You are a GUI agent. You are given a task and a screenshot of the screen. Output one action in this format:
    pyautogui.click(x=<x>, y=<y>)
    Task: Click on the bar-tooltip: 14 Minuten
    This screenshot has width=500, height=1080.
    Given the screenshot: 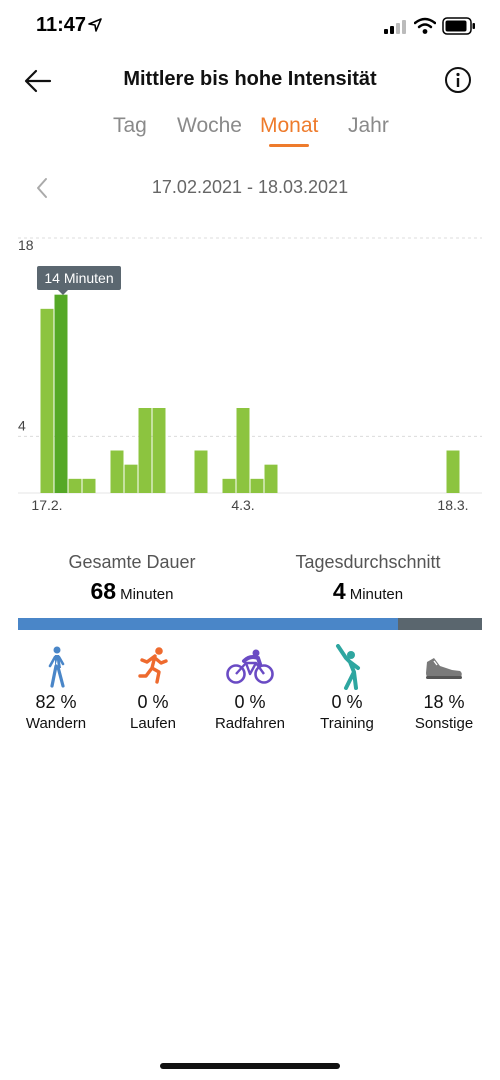 What is the action you would take?
    pyautogui.click(x=79, y=278)
    